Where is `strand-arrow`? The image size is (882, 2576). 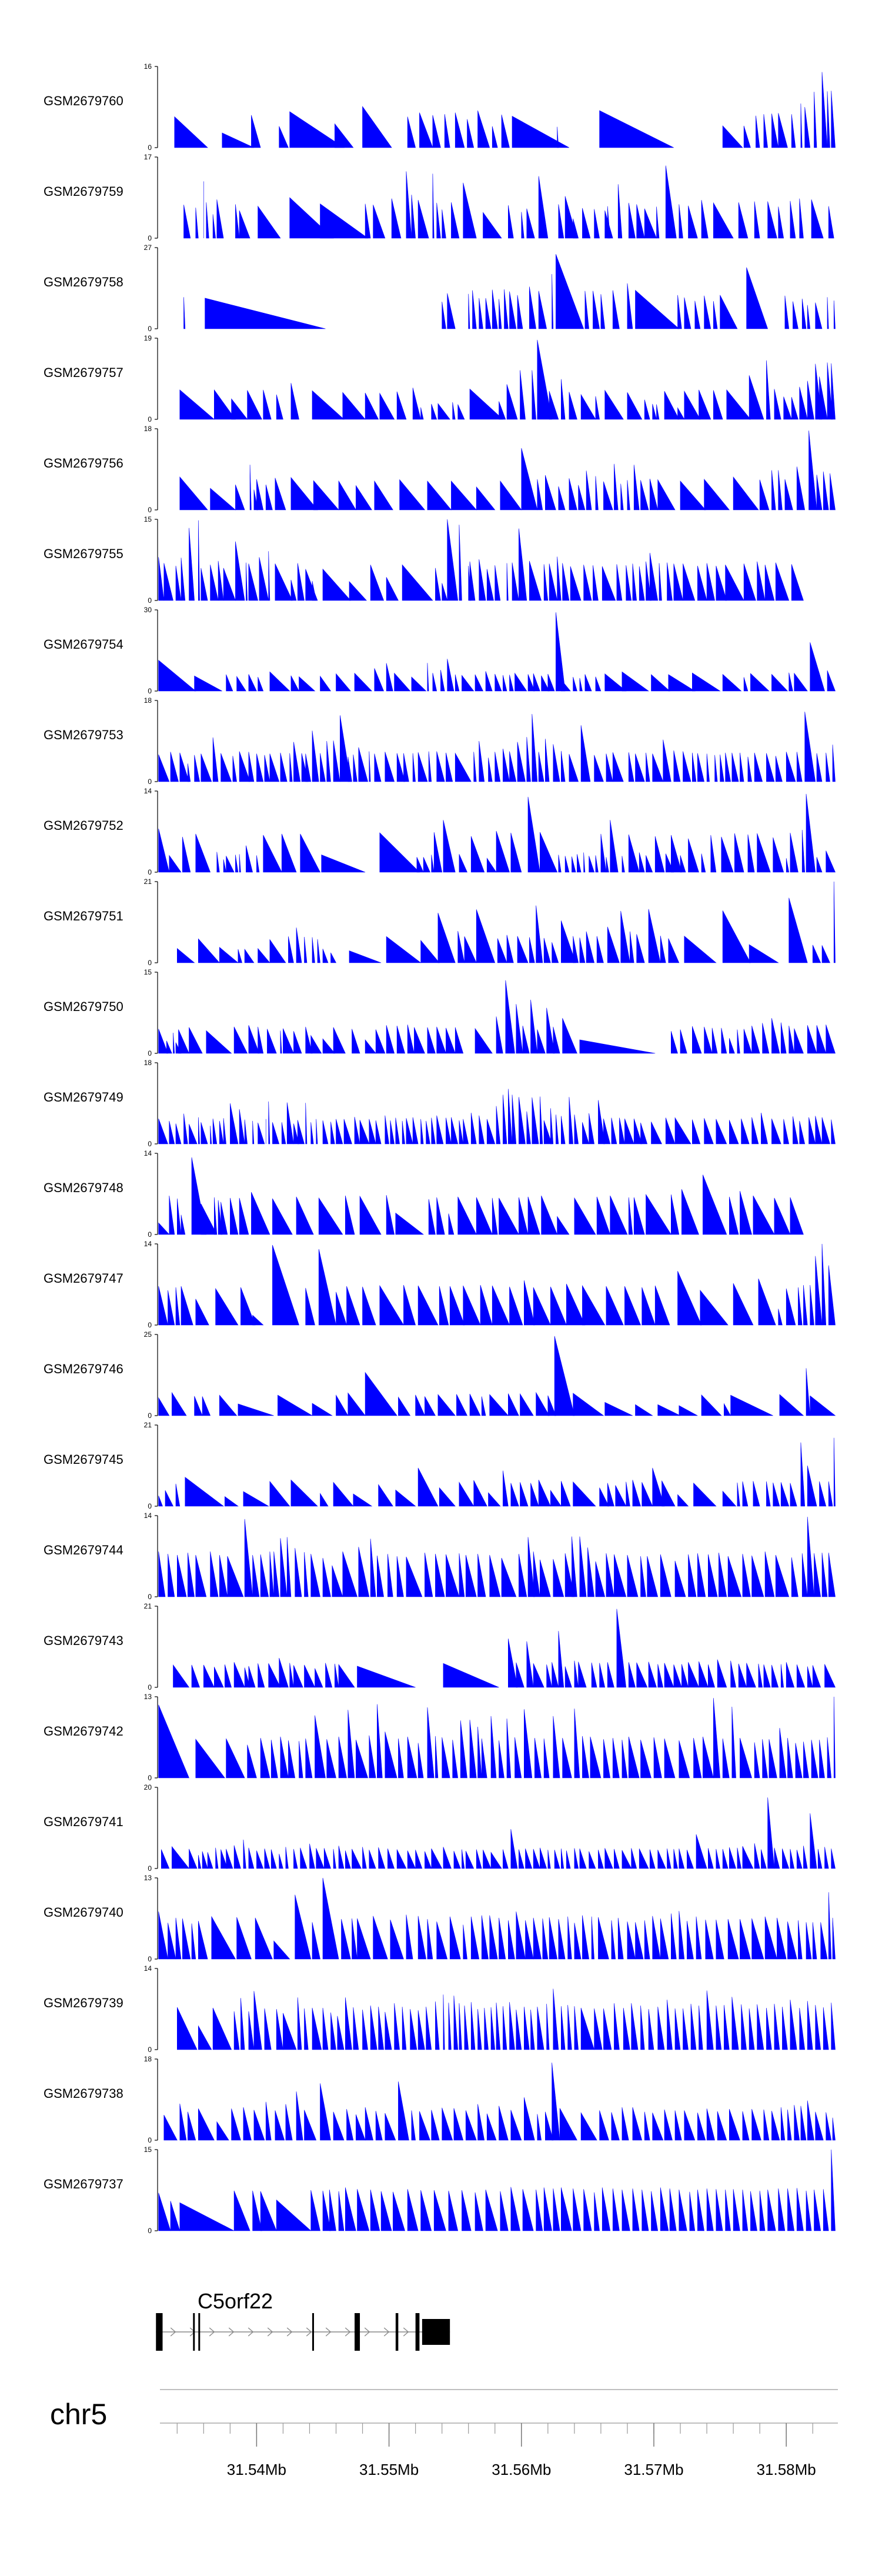
strand-arrow is located at coordinates (270, 2332).